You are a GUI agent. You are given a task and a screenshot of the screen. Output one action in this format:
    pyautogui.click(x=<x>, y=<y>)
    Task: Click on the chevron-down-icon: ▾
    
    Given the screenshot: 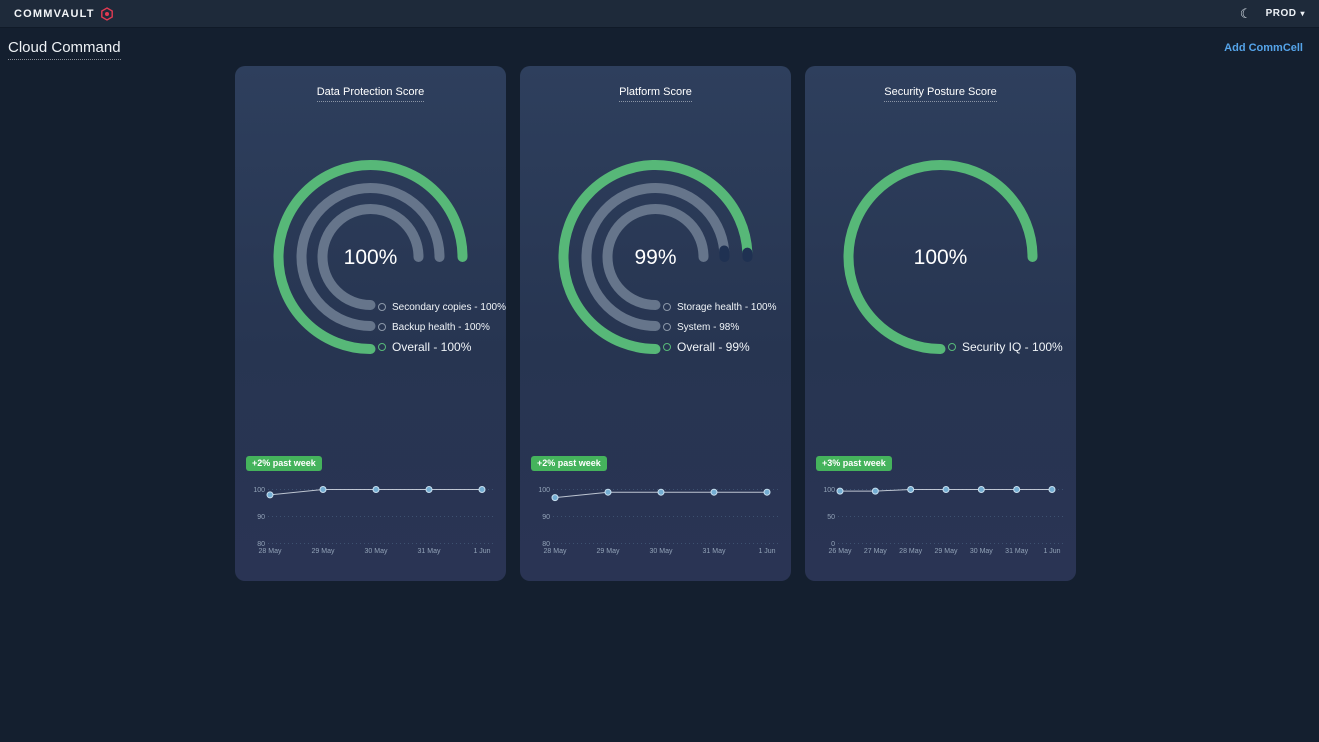 What is the action you would take?
    pyautogui.click(x=1302, y=13)
    